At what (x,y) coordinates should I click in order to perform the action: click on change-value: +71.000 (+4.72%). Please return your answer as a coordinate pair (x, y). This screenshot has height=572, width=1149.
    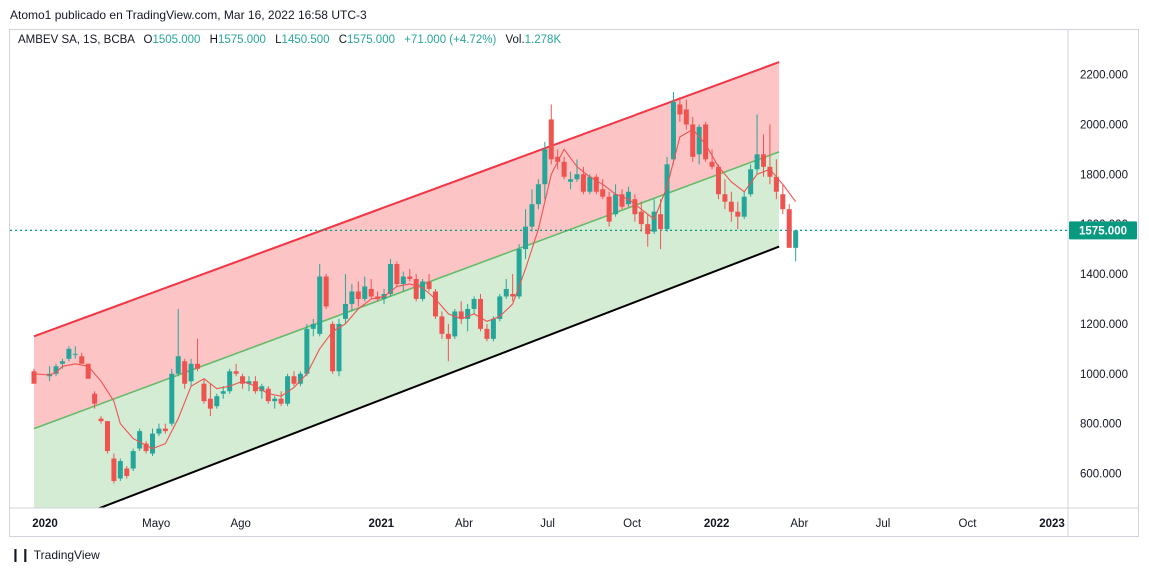
    Looking at the image, I should click on (450, 40).